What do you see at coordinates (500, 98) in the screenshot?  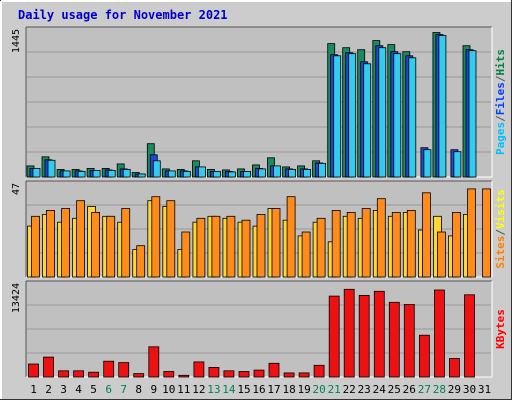 I see `legend-entry: Files` at bounding box center [500, 98].